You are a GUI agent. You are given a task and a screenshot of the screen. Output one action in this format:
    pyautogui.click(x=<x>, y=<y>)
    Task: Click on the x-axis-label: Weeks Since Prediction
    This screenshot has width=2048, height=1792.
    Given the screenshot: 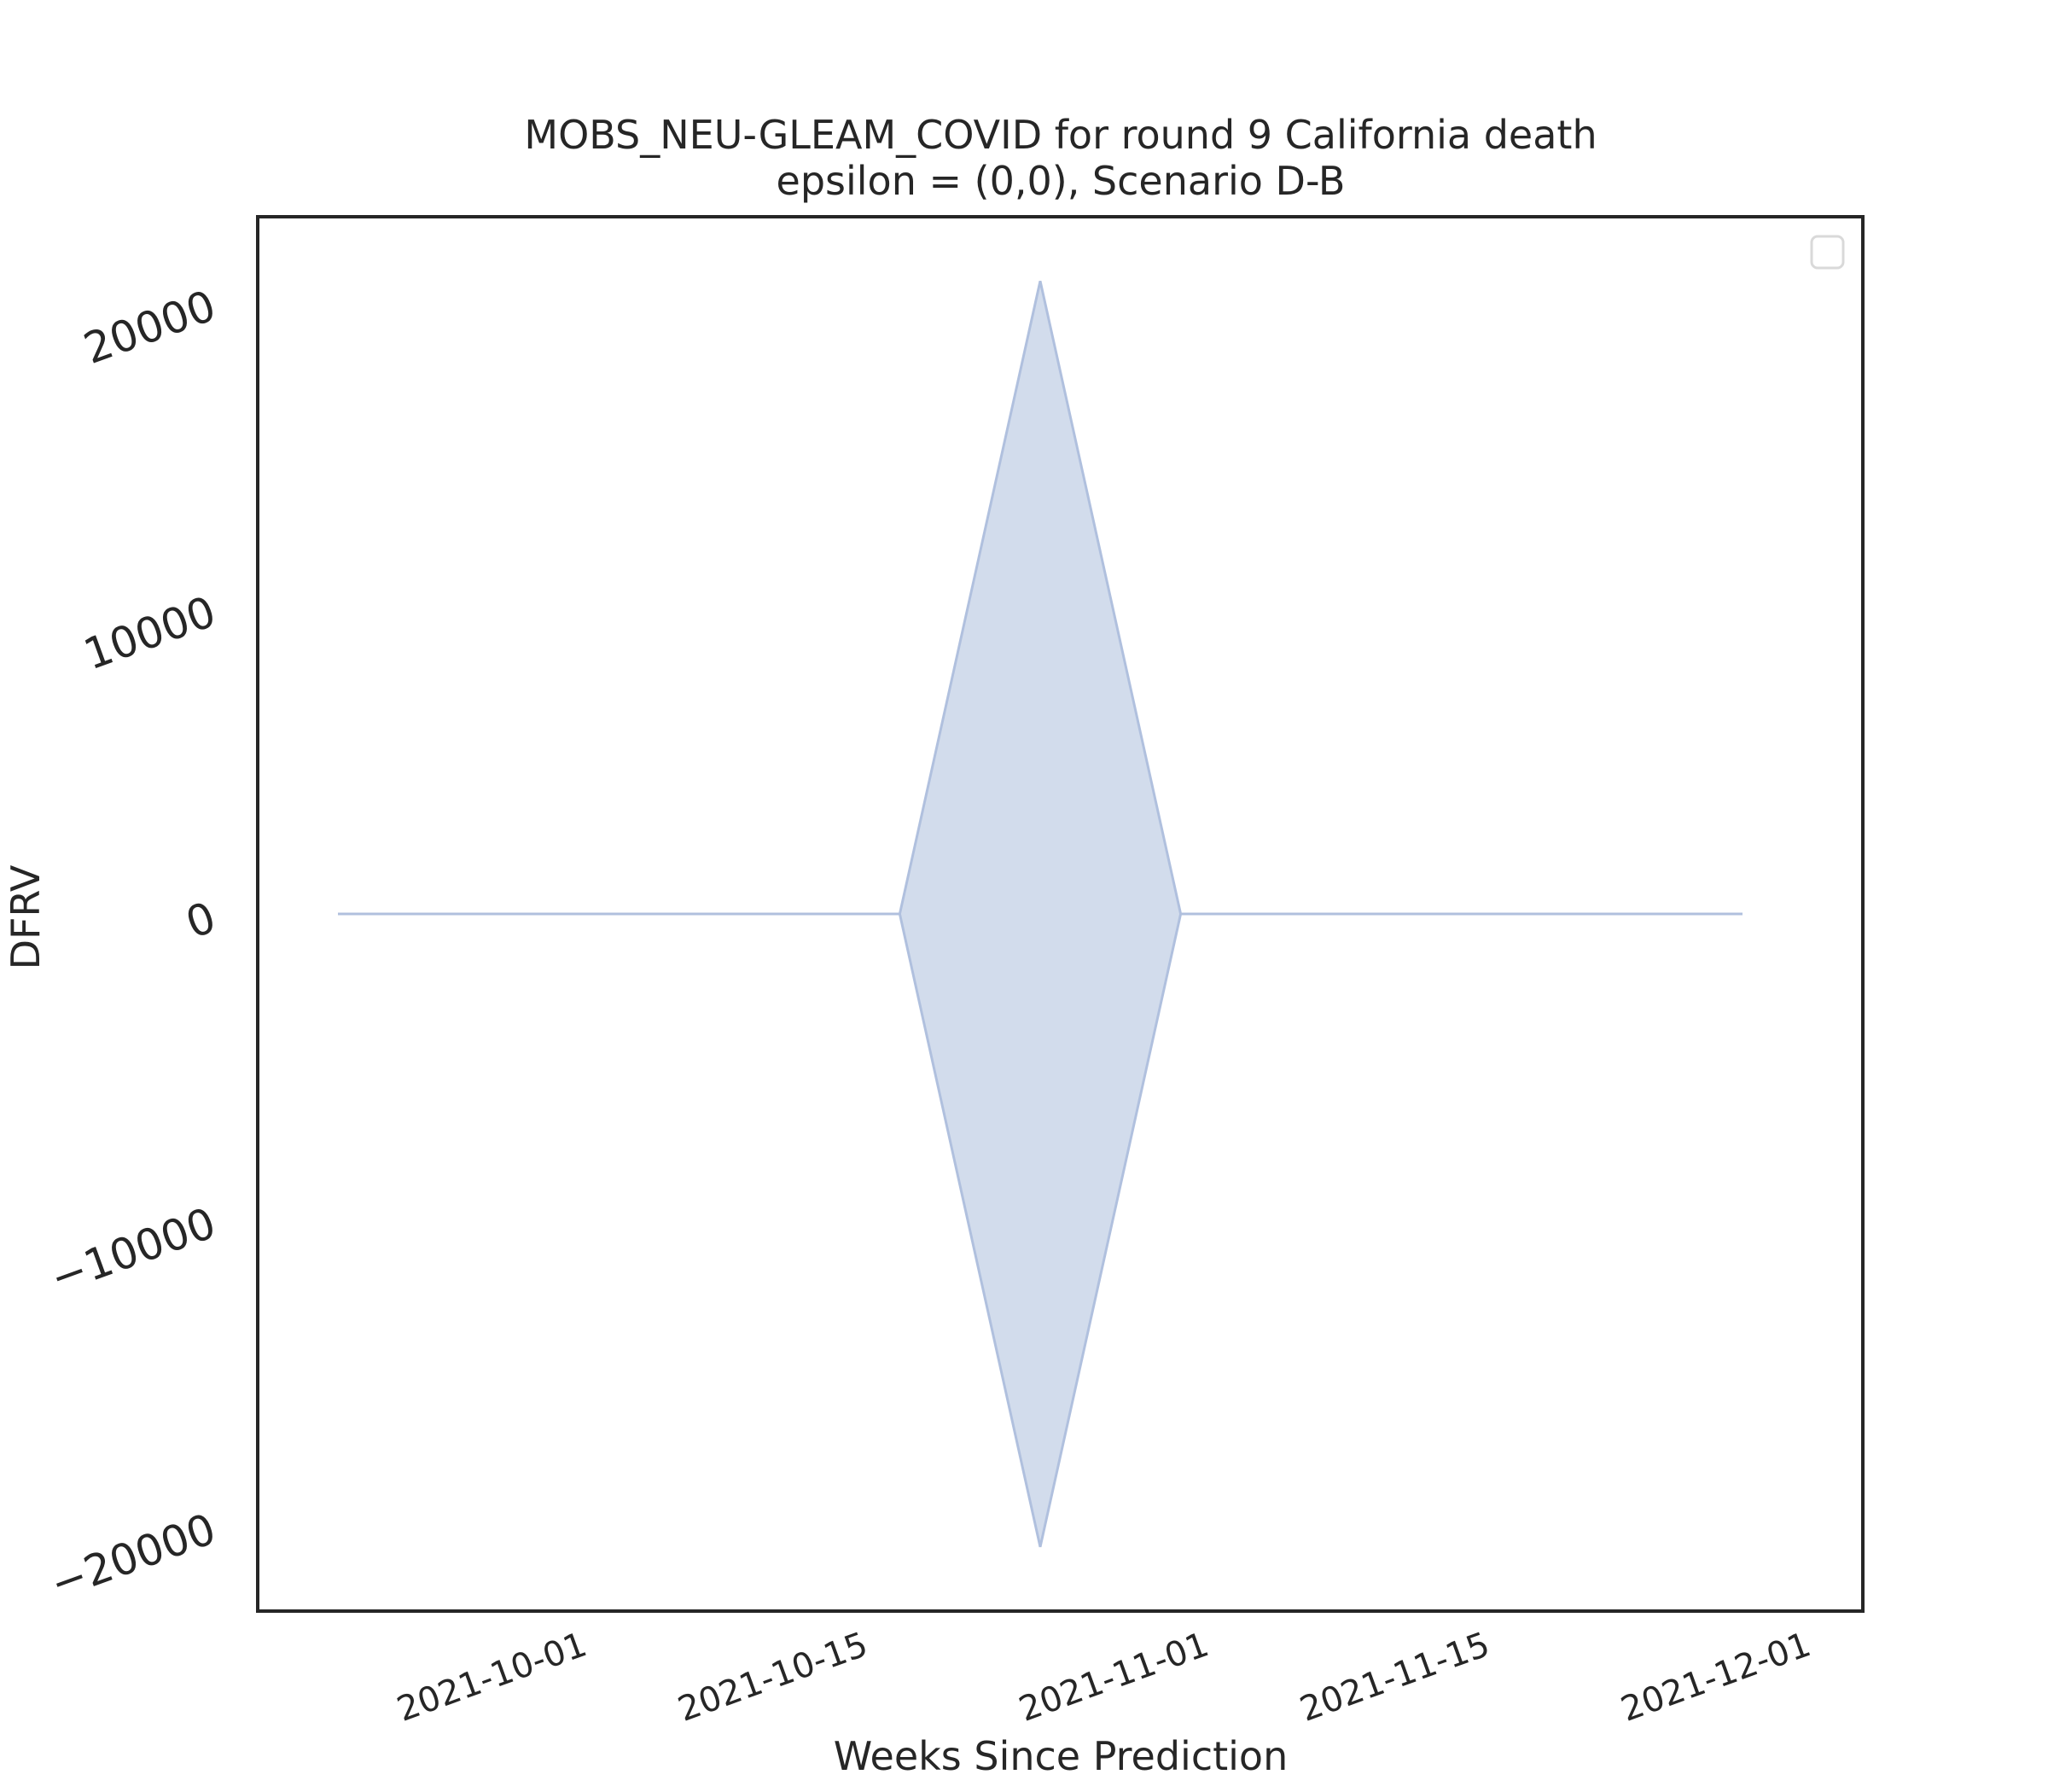 What is the action you would take?
    pyautogui.click(x=1061, y=1756)
    